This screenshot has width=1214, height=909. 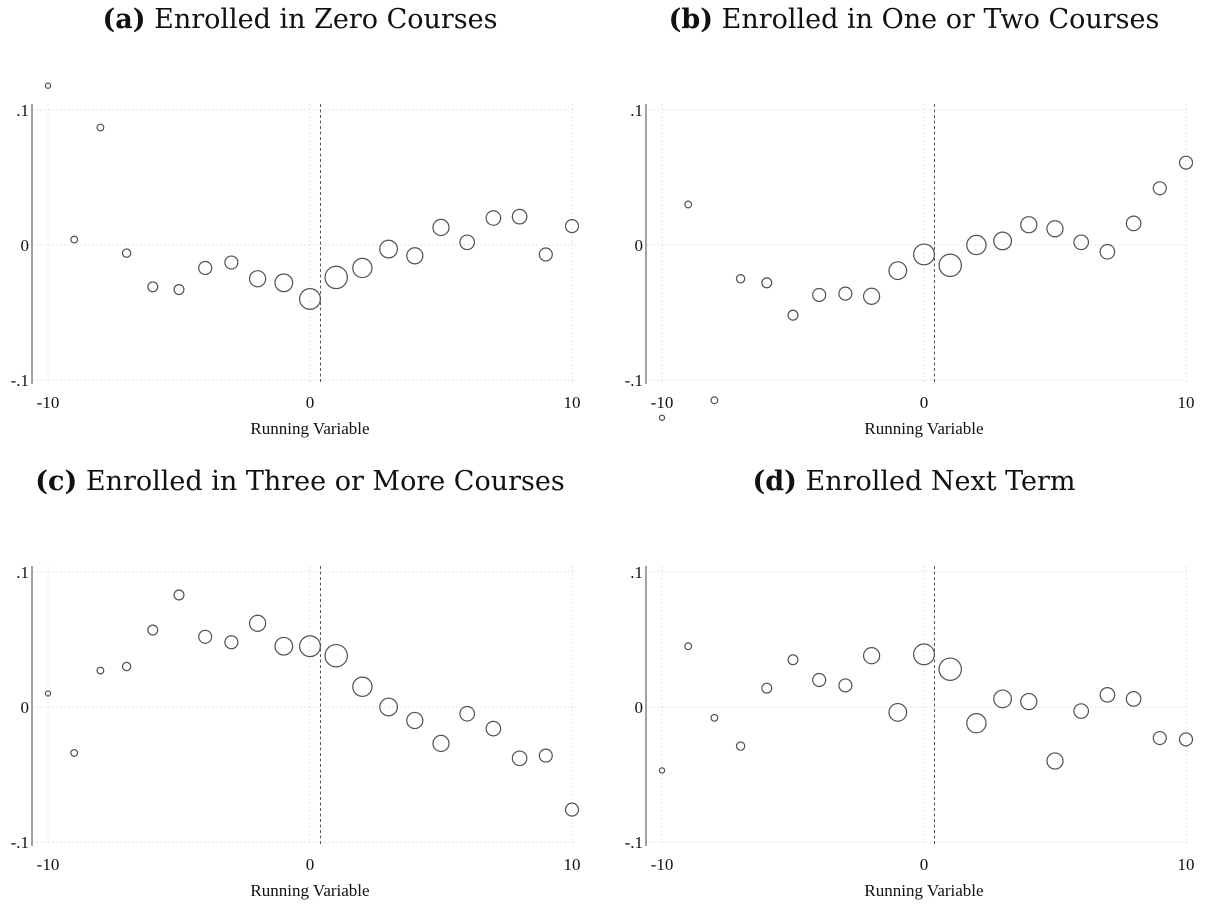 What do you see at coordinates (914, 19) in the screenshot?
I see `chart-title: (b) Enrolled in One or Two Courses` at bounding box center [914, 19].